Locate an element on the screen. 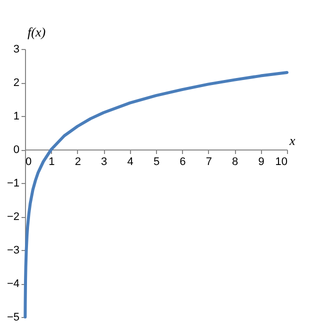 Image resolution: width=323 pixels, height=325 pixels. x-tick-label: 4 is located at coordinates (130, 162).